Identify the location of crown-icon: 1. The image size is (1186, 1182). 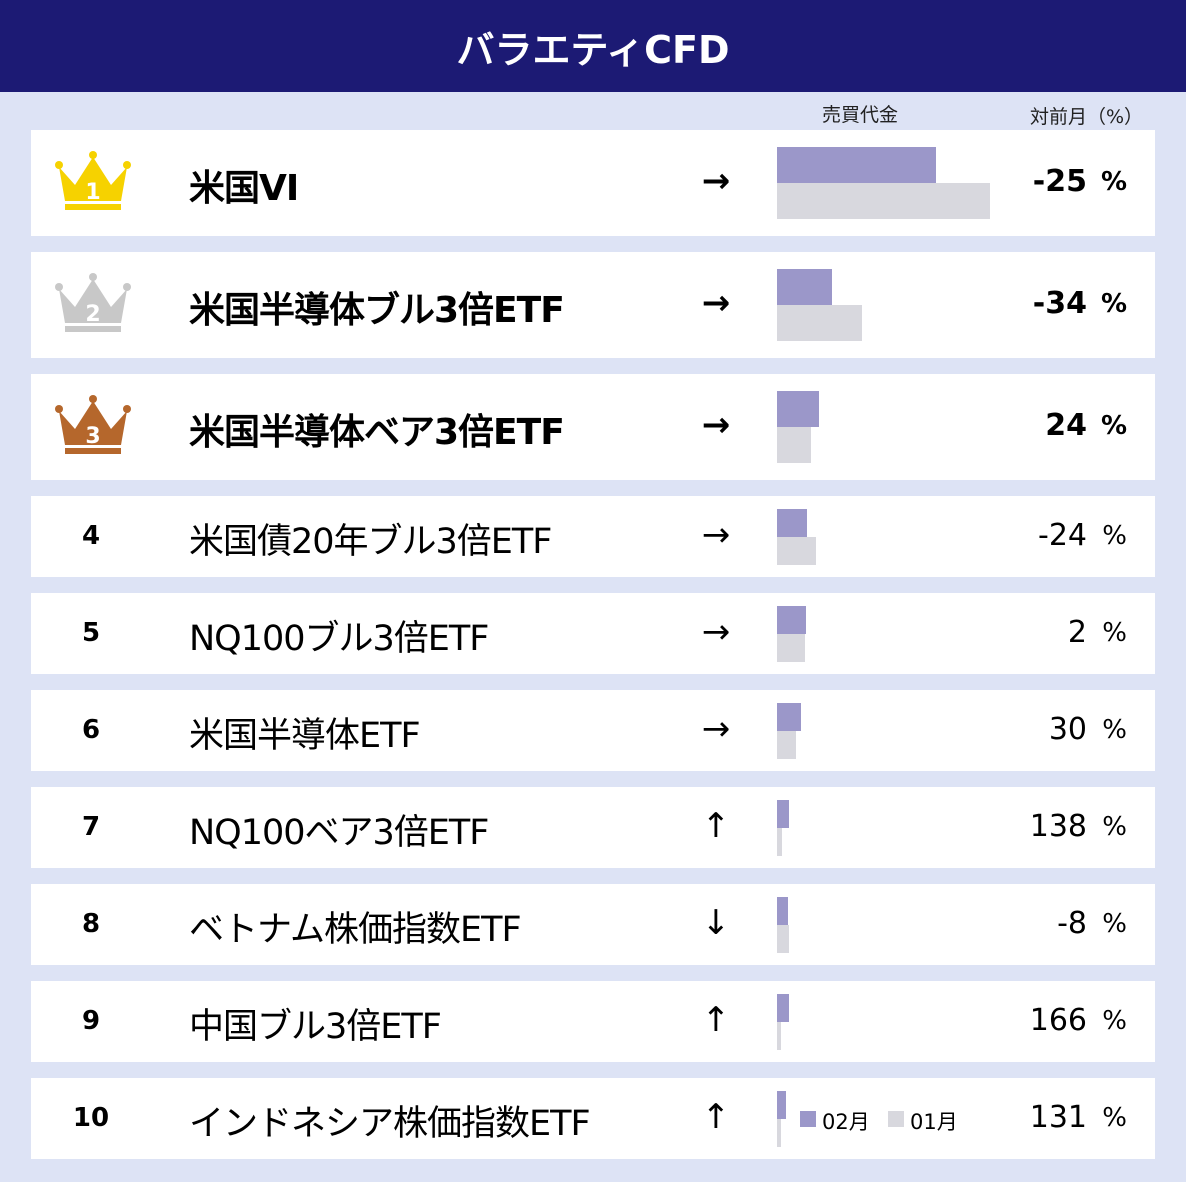
(93, 180).